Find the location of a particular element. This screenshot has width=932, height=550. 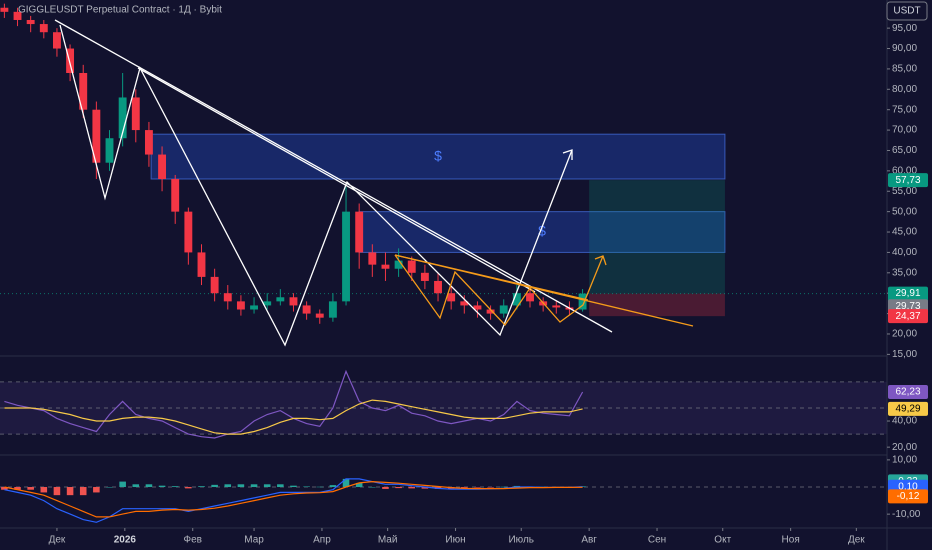

y-tick-label: 85,00 is located at coordinates (904, 69).